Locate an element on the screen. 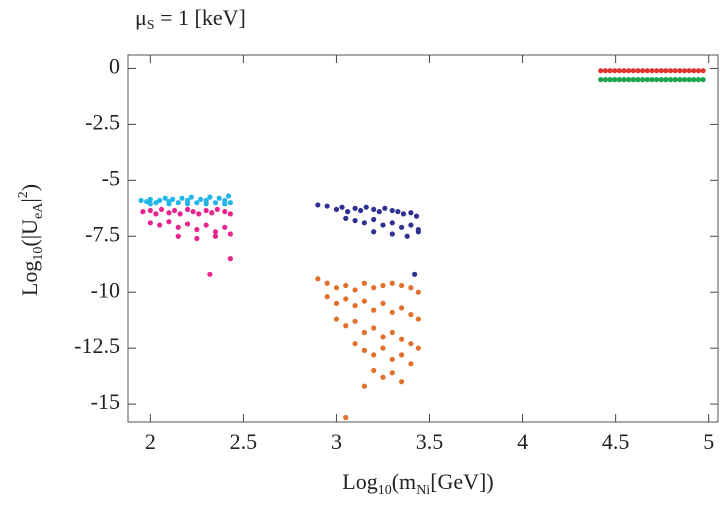 The width and height of the screenshot is (720, 508). y-tick-label: -5 is located at coordinates (111, 177).